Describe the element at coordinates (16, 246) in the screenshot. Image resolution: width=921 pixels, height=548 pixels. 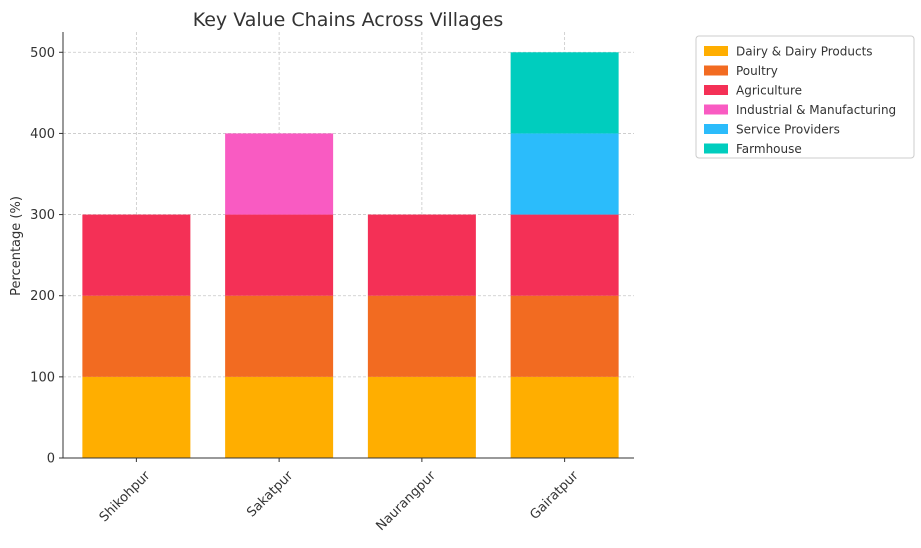
I see `y-axis-label: Percentage (%)` at that location.